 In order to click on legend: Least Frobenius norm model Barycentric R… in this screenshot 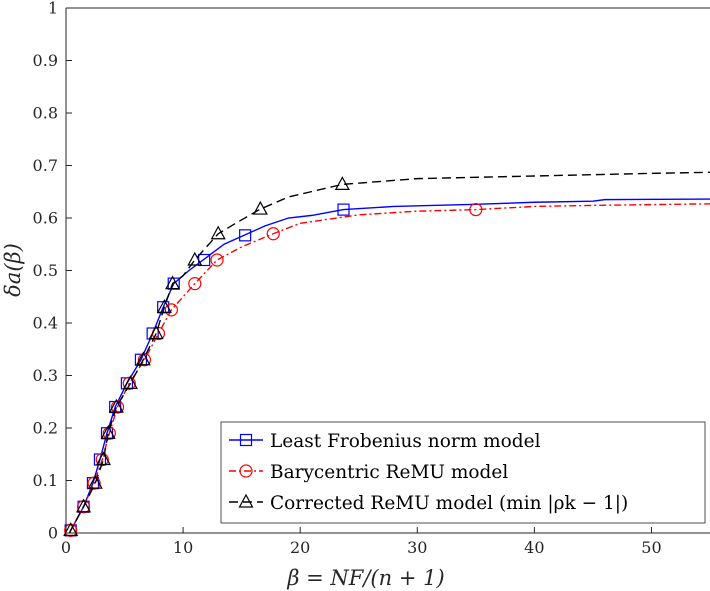, I will do `click(463, 472)`.